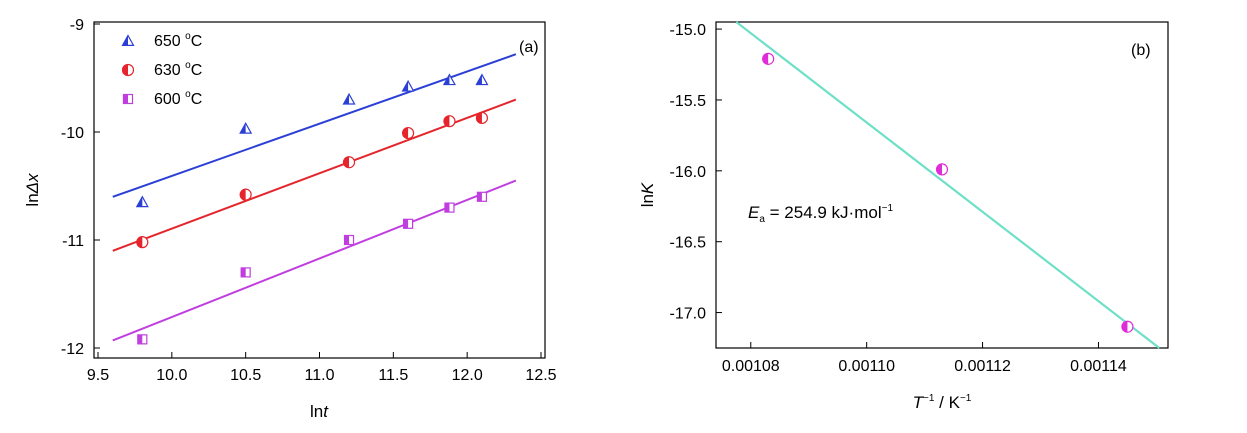  What do you see at coordinates (178, 98) in the screenshot?
I see `legend-entry: 600 oC` at bounding box center [178, 98].